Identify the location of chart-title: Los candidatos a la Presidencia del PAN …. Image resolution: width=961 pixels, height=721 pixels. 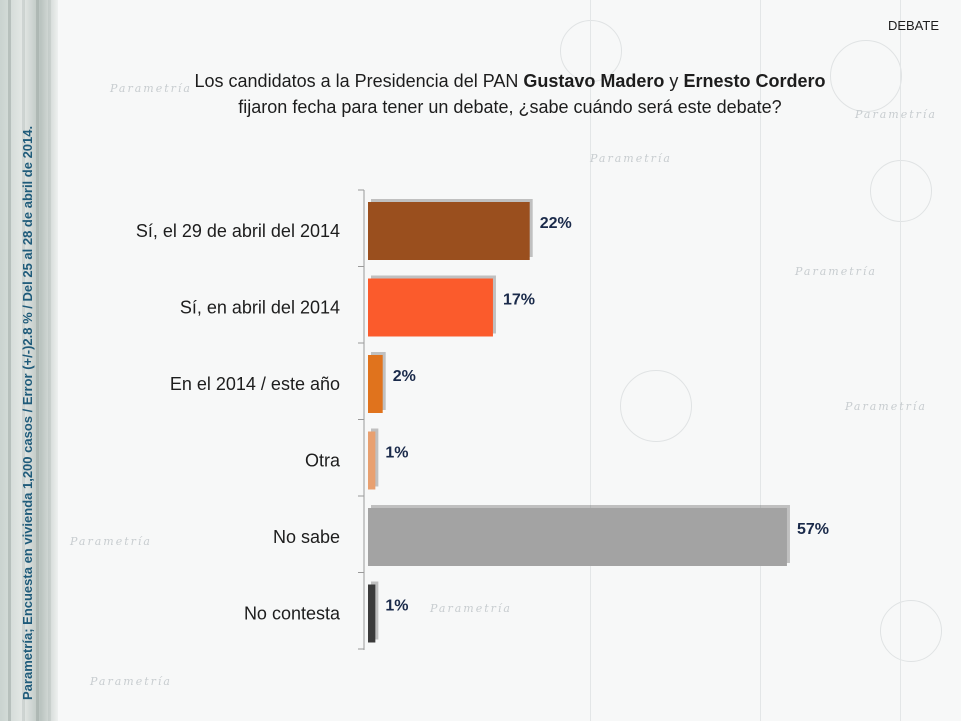
(510, 94).